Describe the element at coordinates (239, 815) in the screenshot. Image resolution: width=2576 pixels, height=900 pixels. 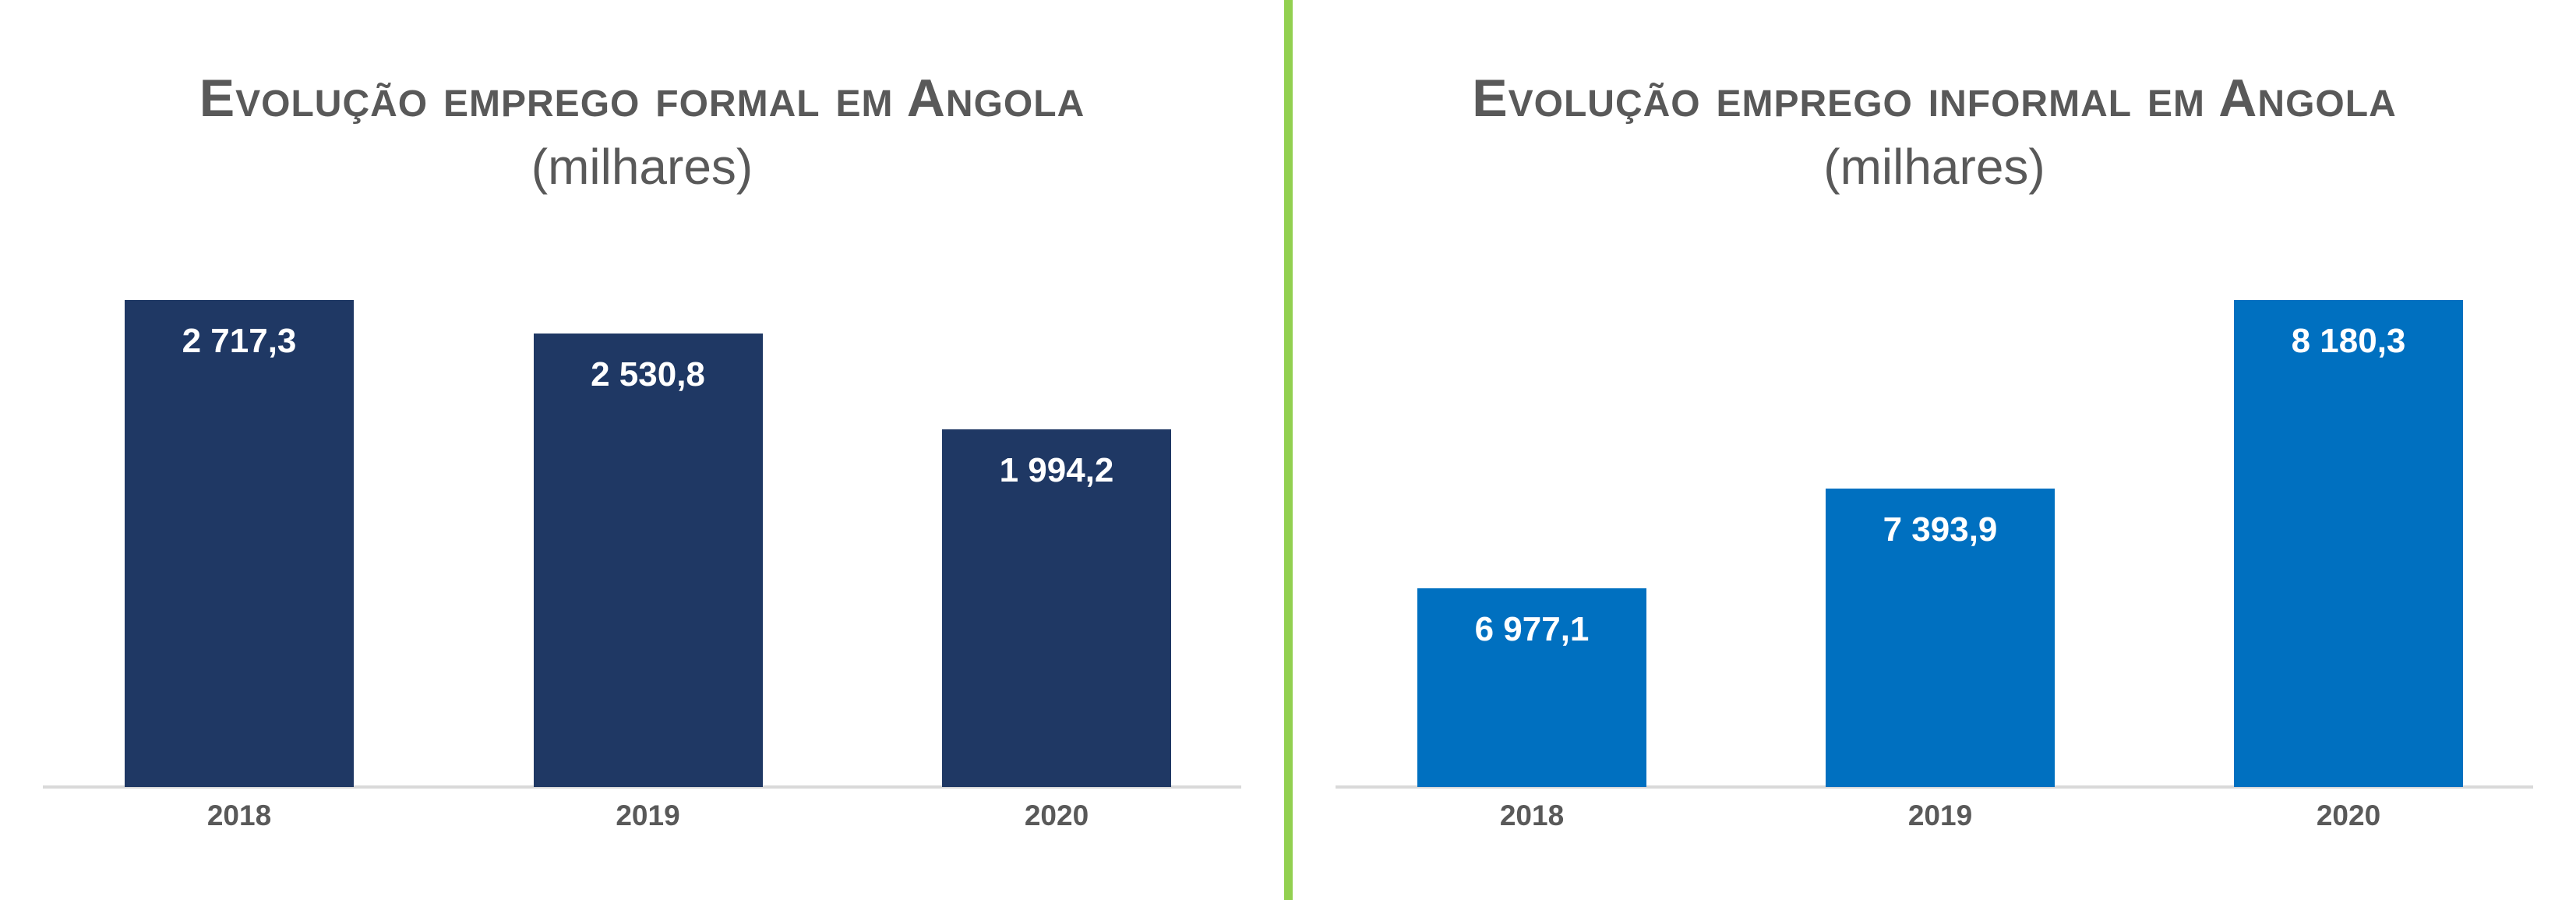
I see `x-tick-formal-2018: 2018` at that location.